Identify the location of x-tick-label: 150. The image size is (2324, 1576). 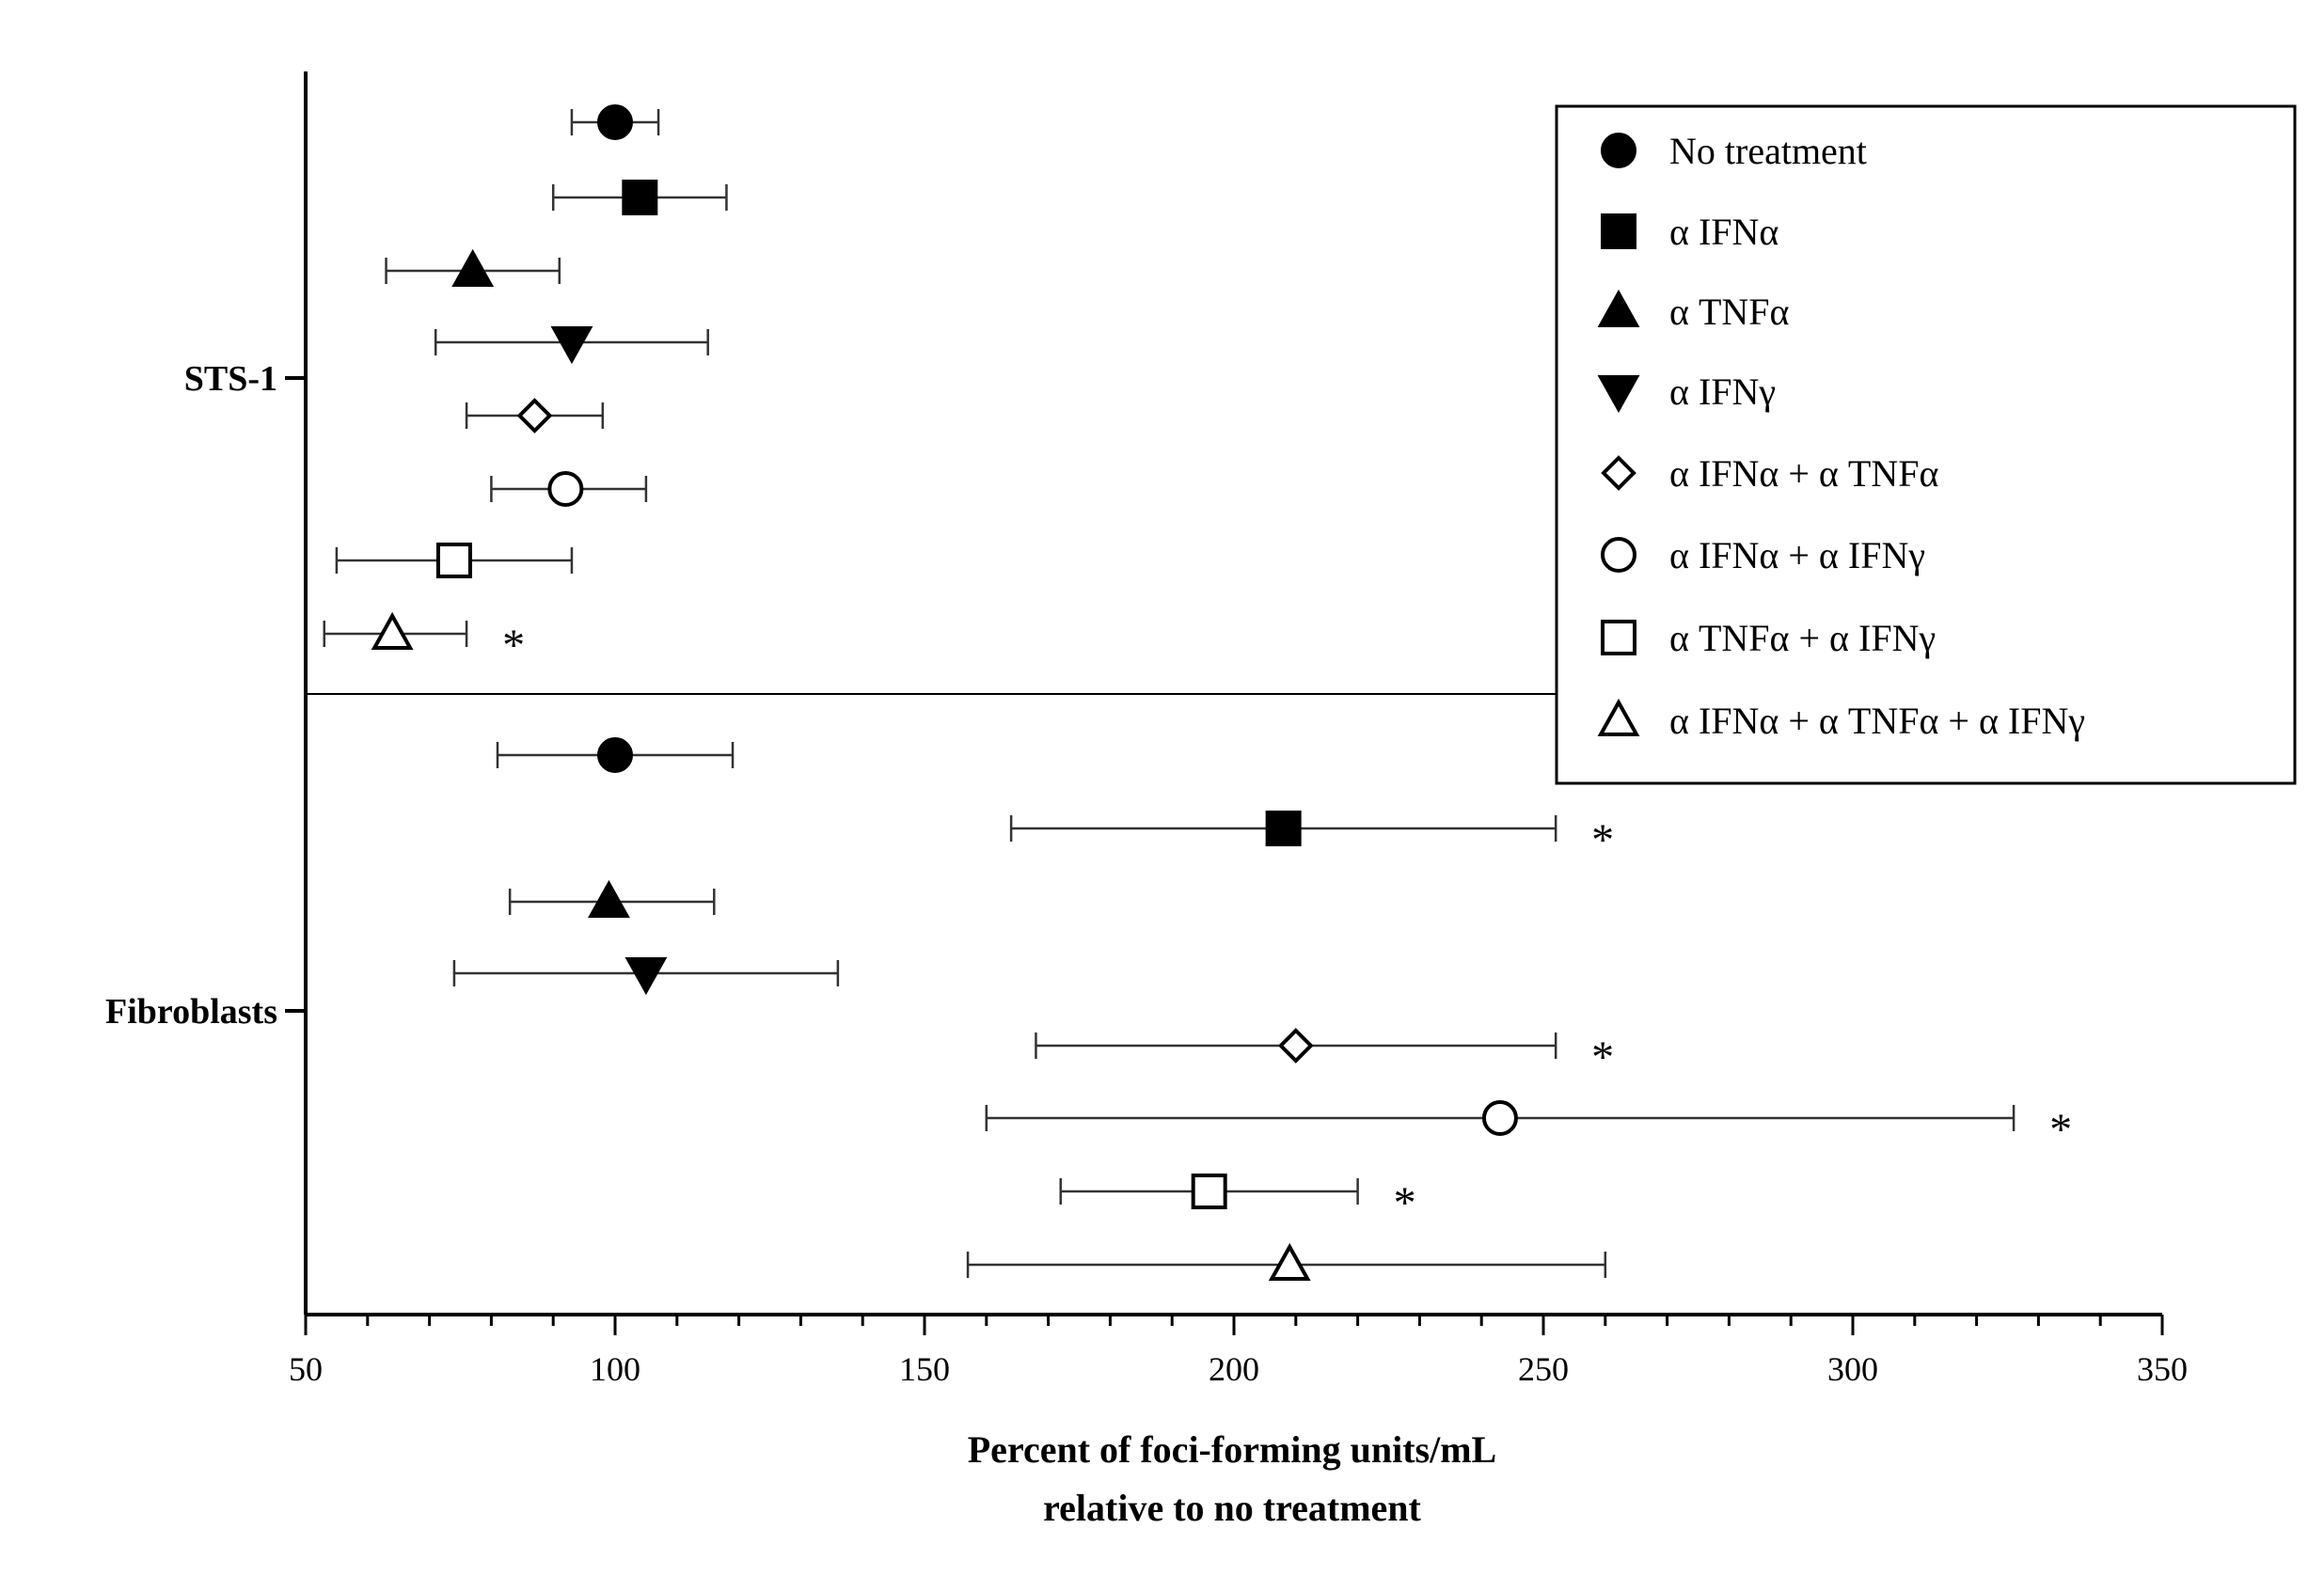
(924, 1369).